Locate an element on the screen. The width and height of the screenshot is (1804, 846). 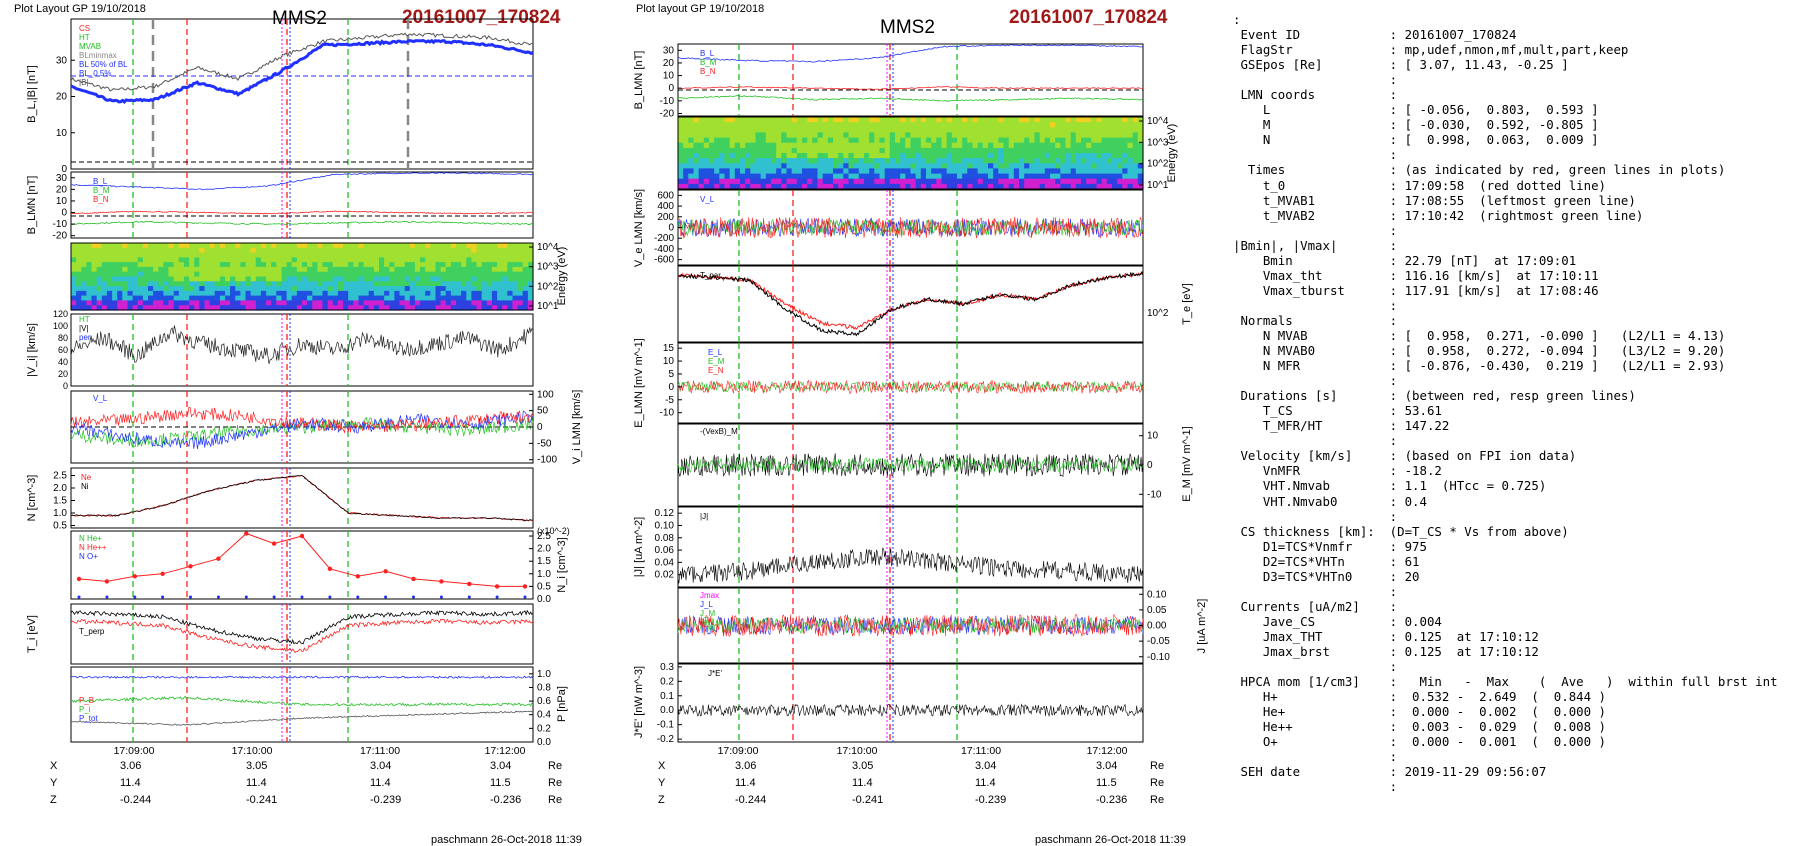
right-1-legend: B_L is located at coordinates (707, 53).